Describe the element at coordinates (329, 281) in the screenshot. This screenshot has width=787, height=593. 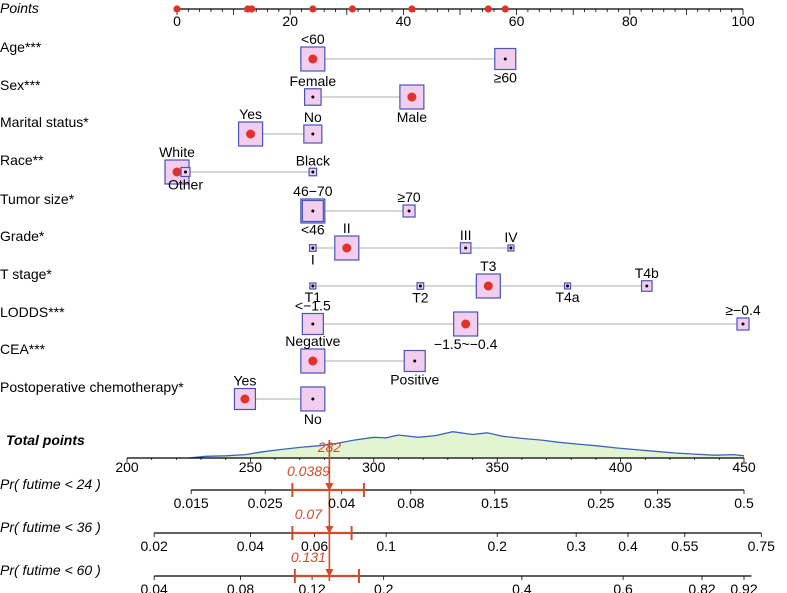
I see `variable-row: T stage* T1 T2 T3 T4a T4b` at that location.